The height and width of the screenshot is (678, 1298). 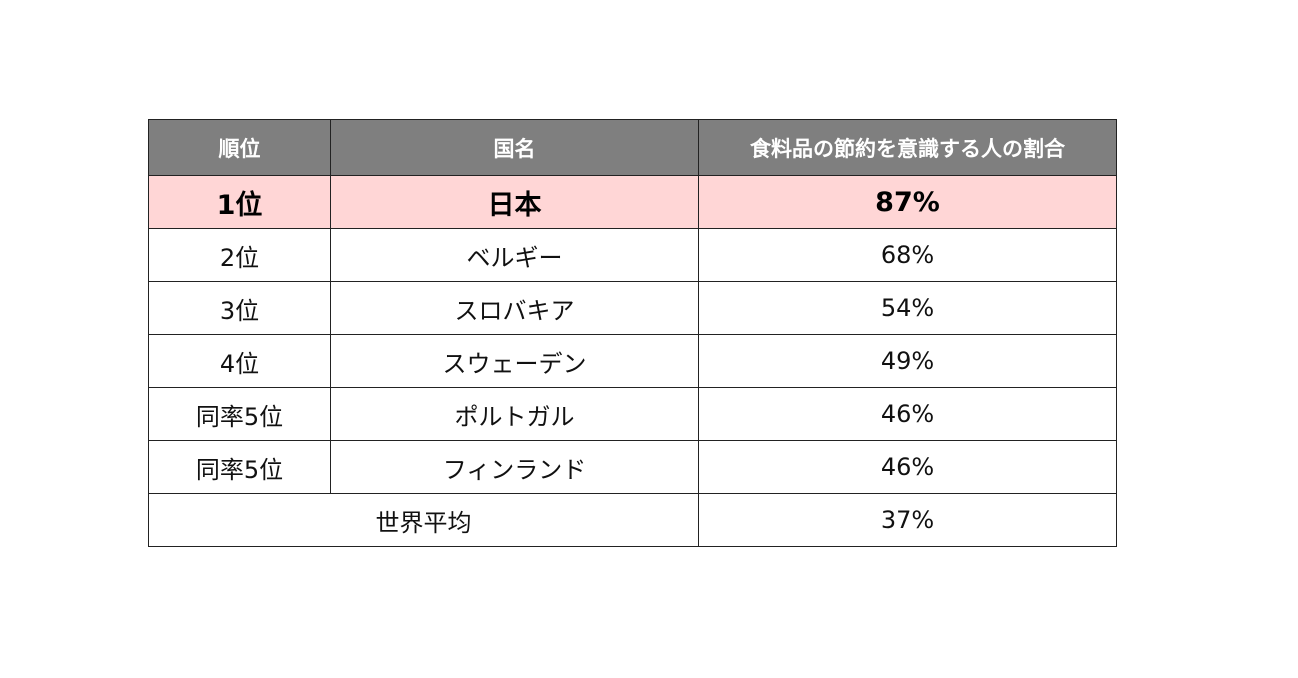 I want to click on country-cell: ポルトガル, so click(x=514, y=414).